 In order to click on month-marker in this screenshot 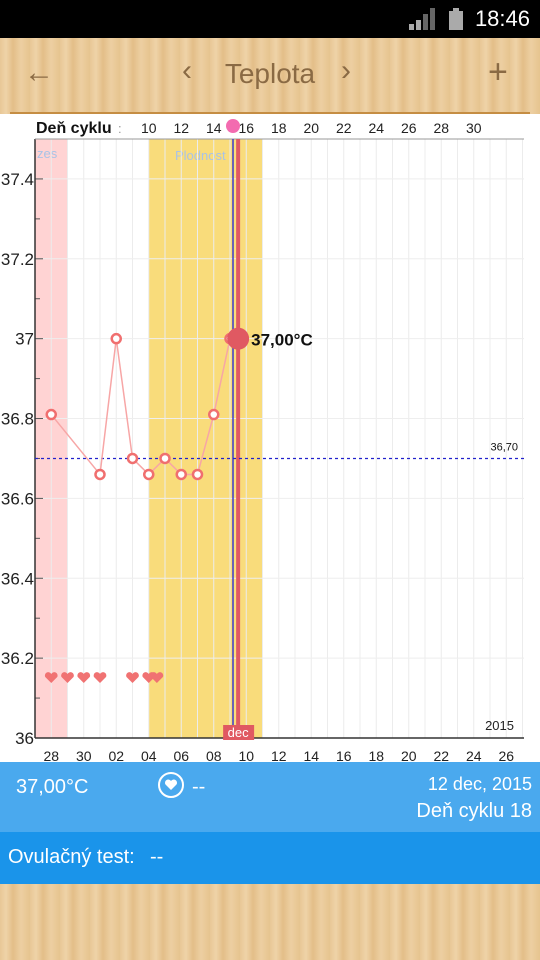, I will do `click(239, 732)`.